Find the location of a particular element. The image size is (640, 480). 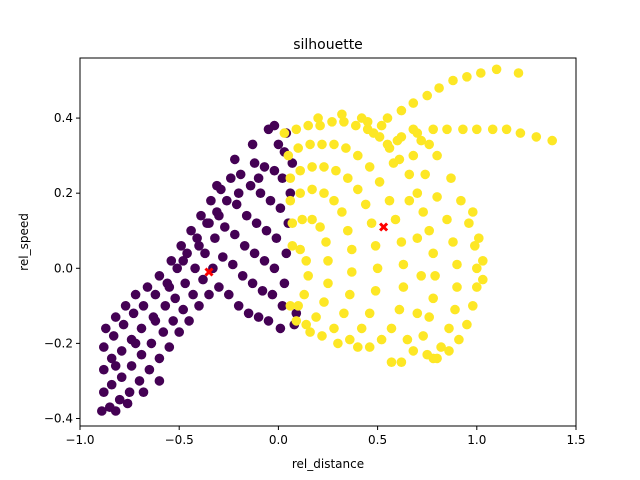

x-tick-label: 0.5 is located at coordinates (377, 440).